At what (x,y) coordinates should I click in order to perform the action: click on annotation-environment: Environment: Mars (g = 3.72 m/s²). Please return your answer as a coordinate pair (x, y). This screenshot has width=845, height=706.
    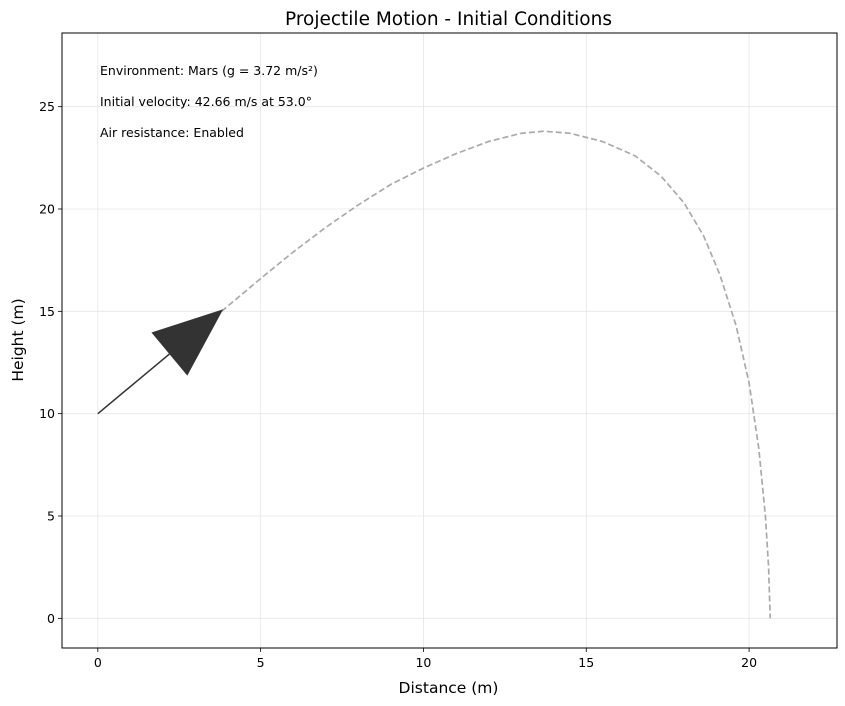
    Looking at the image, I should click on (209, 70).